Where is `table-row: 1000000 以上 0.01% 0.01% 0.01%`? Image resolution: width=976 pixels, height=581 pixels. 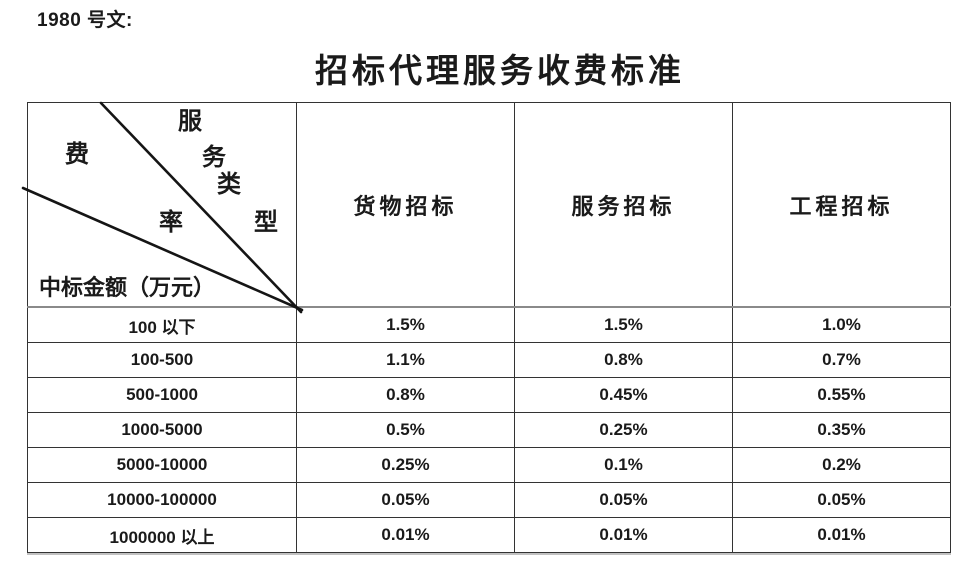 table-row: 1000000 以上 0.01% 0.01% 0.01% is located at coordinates (489, 535).